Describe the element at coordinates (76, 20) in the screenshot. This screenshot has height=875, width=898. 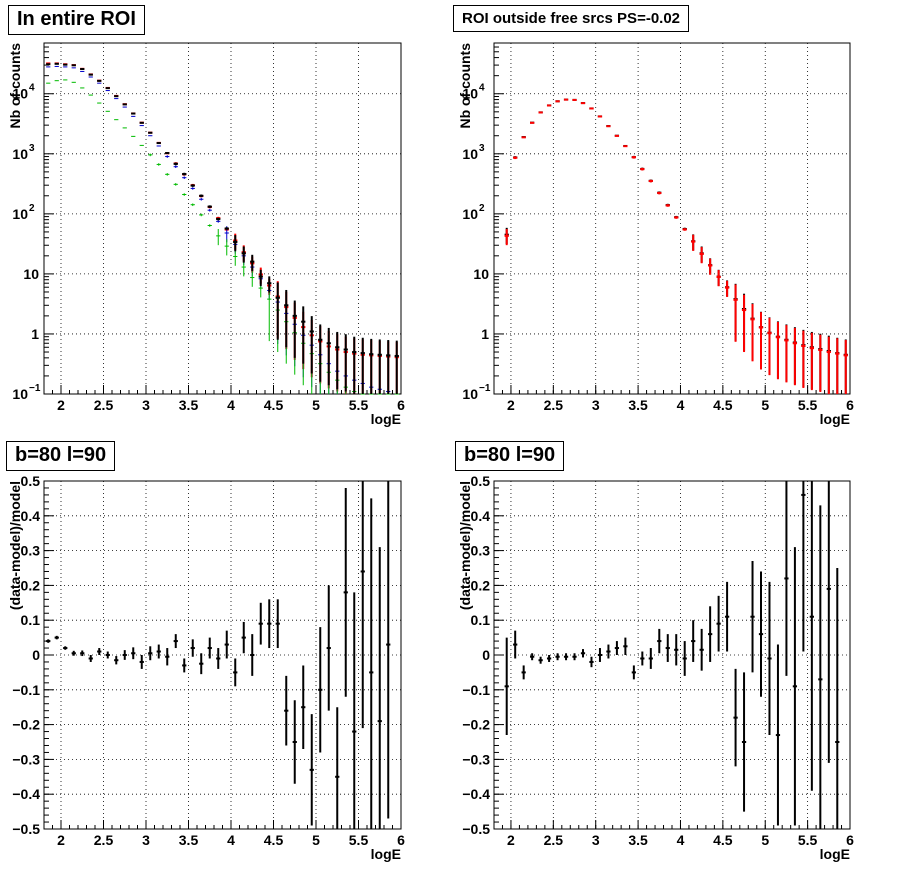
I see `chart-title: In entire ROI` at that location.